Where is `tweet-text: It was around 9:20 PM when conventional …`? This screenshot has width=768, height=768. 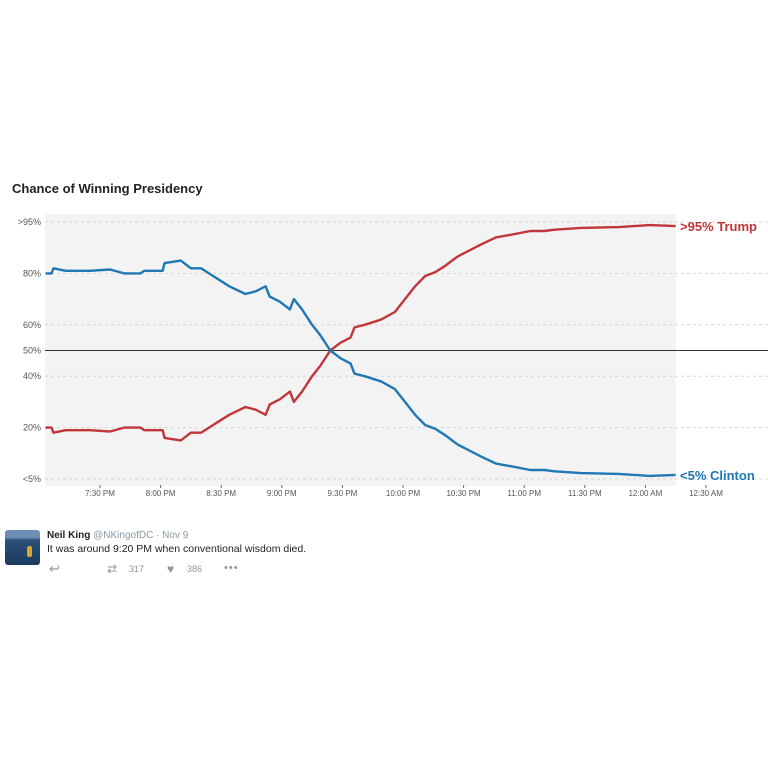 tweet-text: It was around 9:20 PM when conventional … is located at coordinates (177, 549).